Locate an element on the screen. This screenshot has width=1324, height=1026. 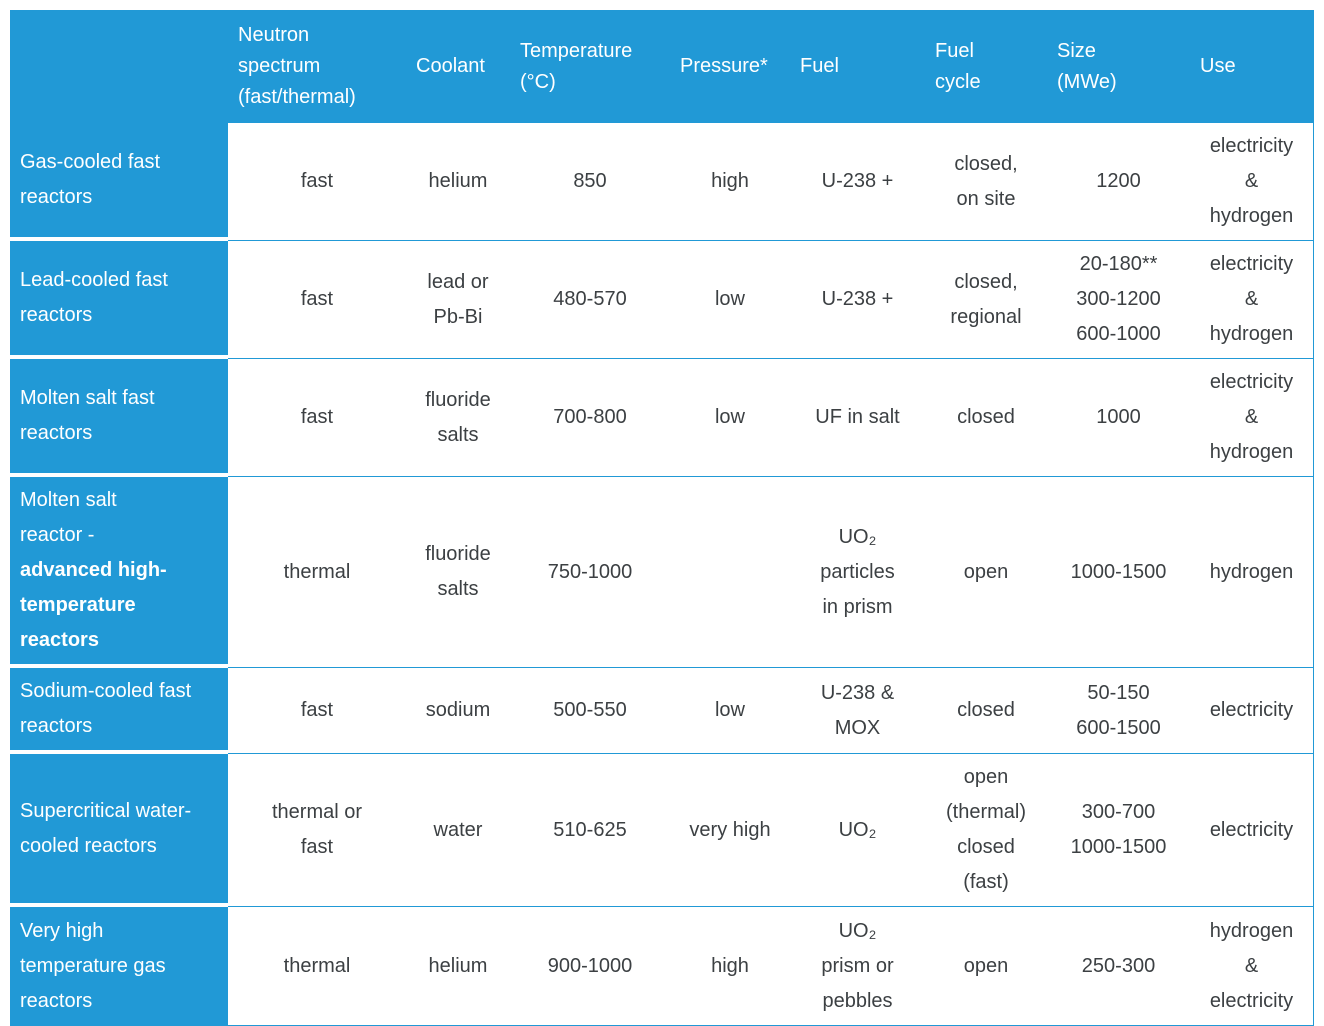
cell-pressure is located at coordinates (730, 572).